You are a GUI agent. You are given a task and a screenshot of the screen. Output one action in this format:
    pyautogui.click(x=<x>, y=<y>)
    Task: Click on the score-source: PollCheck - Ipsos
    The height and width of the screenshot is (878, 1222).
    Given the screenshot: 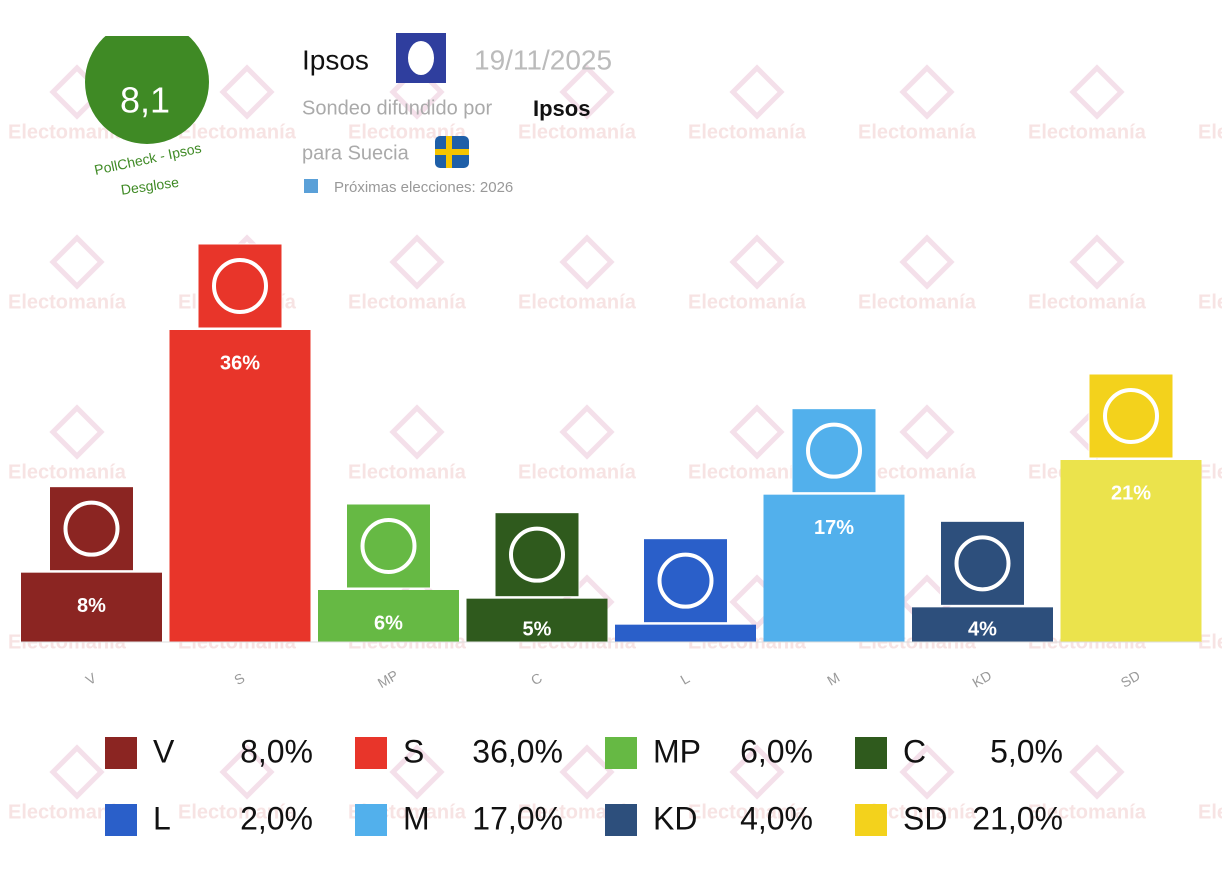 What is the action you would take?
    pyautogui.click(x=148, y=159)
    